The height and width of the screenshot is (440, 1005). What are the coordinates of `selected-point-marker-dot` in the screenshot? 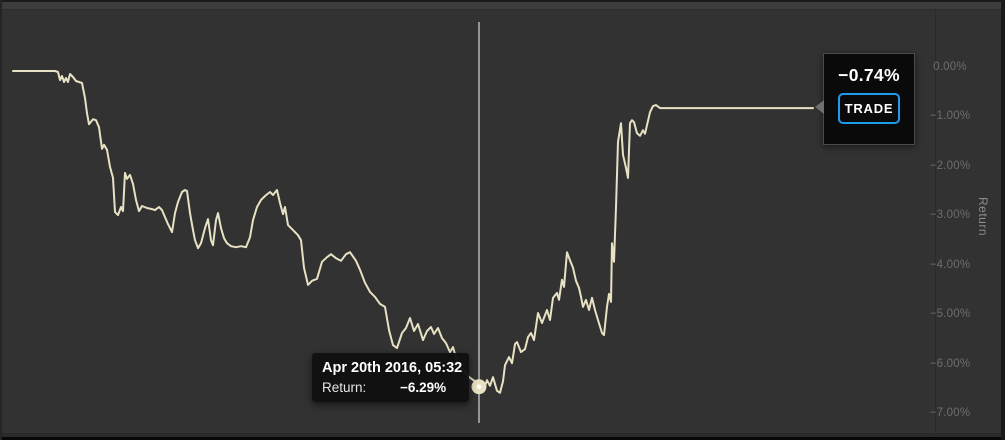 It's located at (479, 387).